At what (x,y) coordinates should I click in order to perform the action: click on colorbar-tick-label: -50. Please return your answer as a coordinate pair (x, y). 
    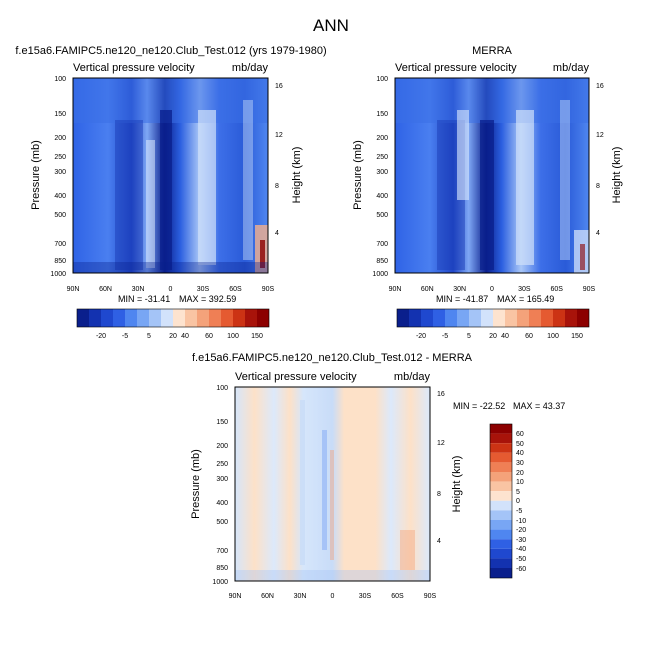
    Looking at the image, I should click on (521, 559).